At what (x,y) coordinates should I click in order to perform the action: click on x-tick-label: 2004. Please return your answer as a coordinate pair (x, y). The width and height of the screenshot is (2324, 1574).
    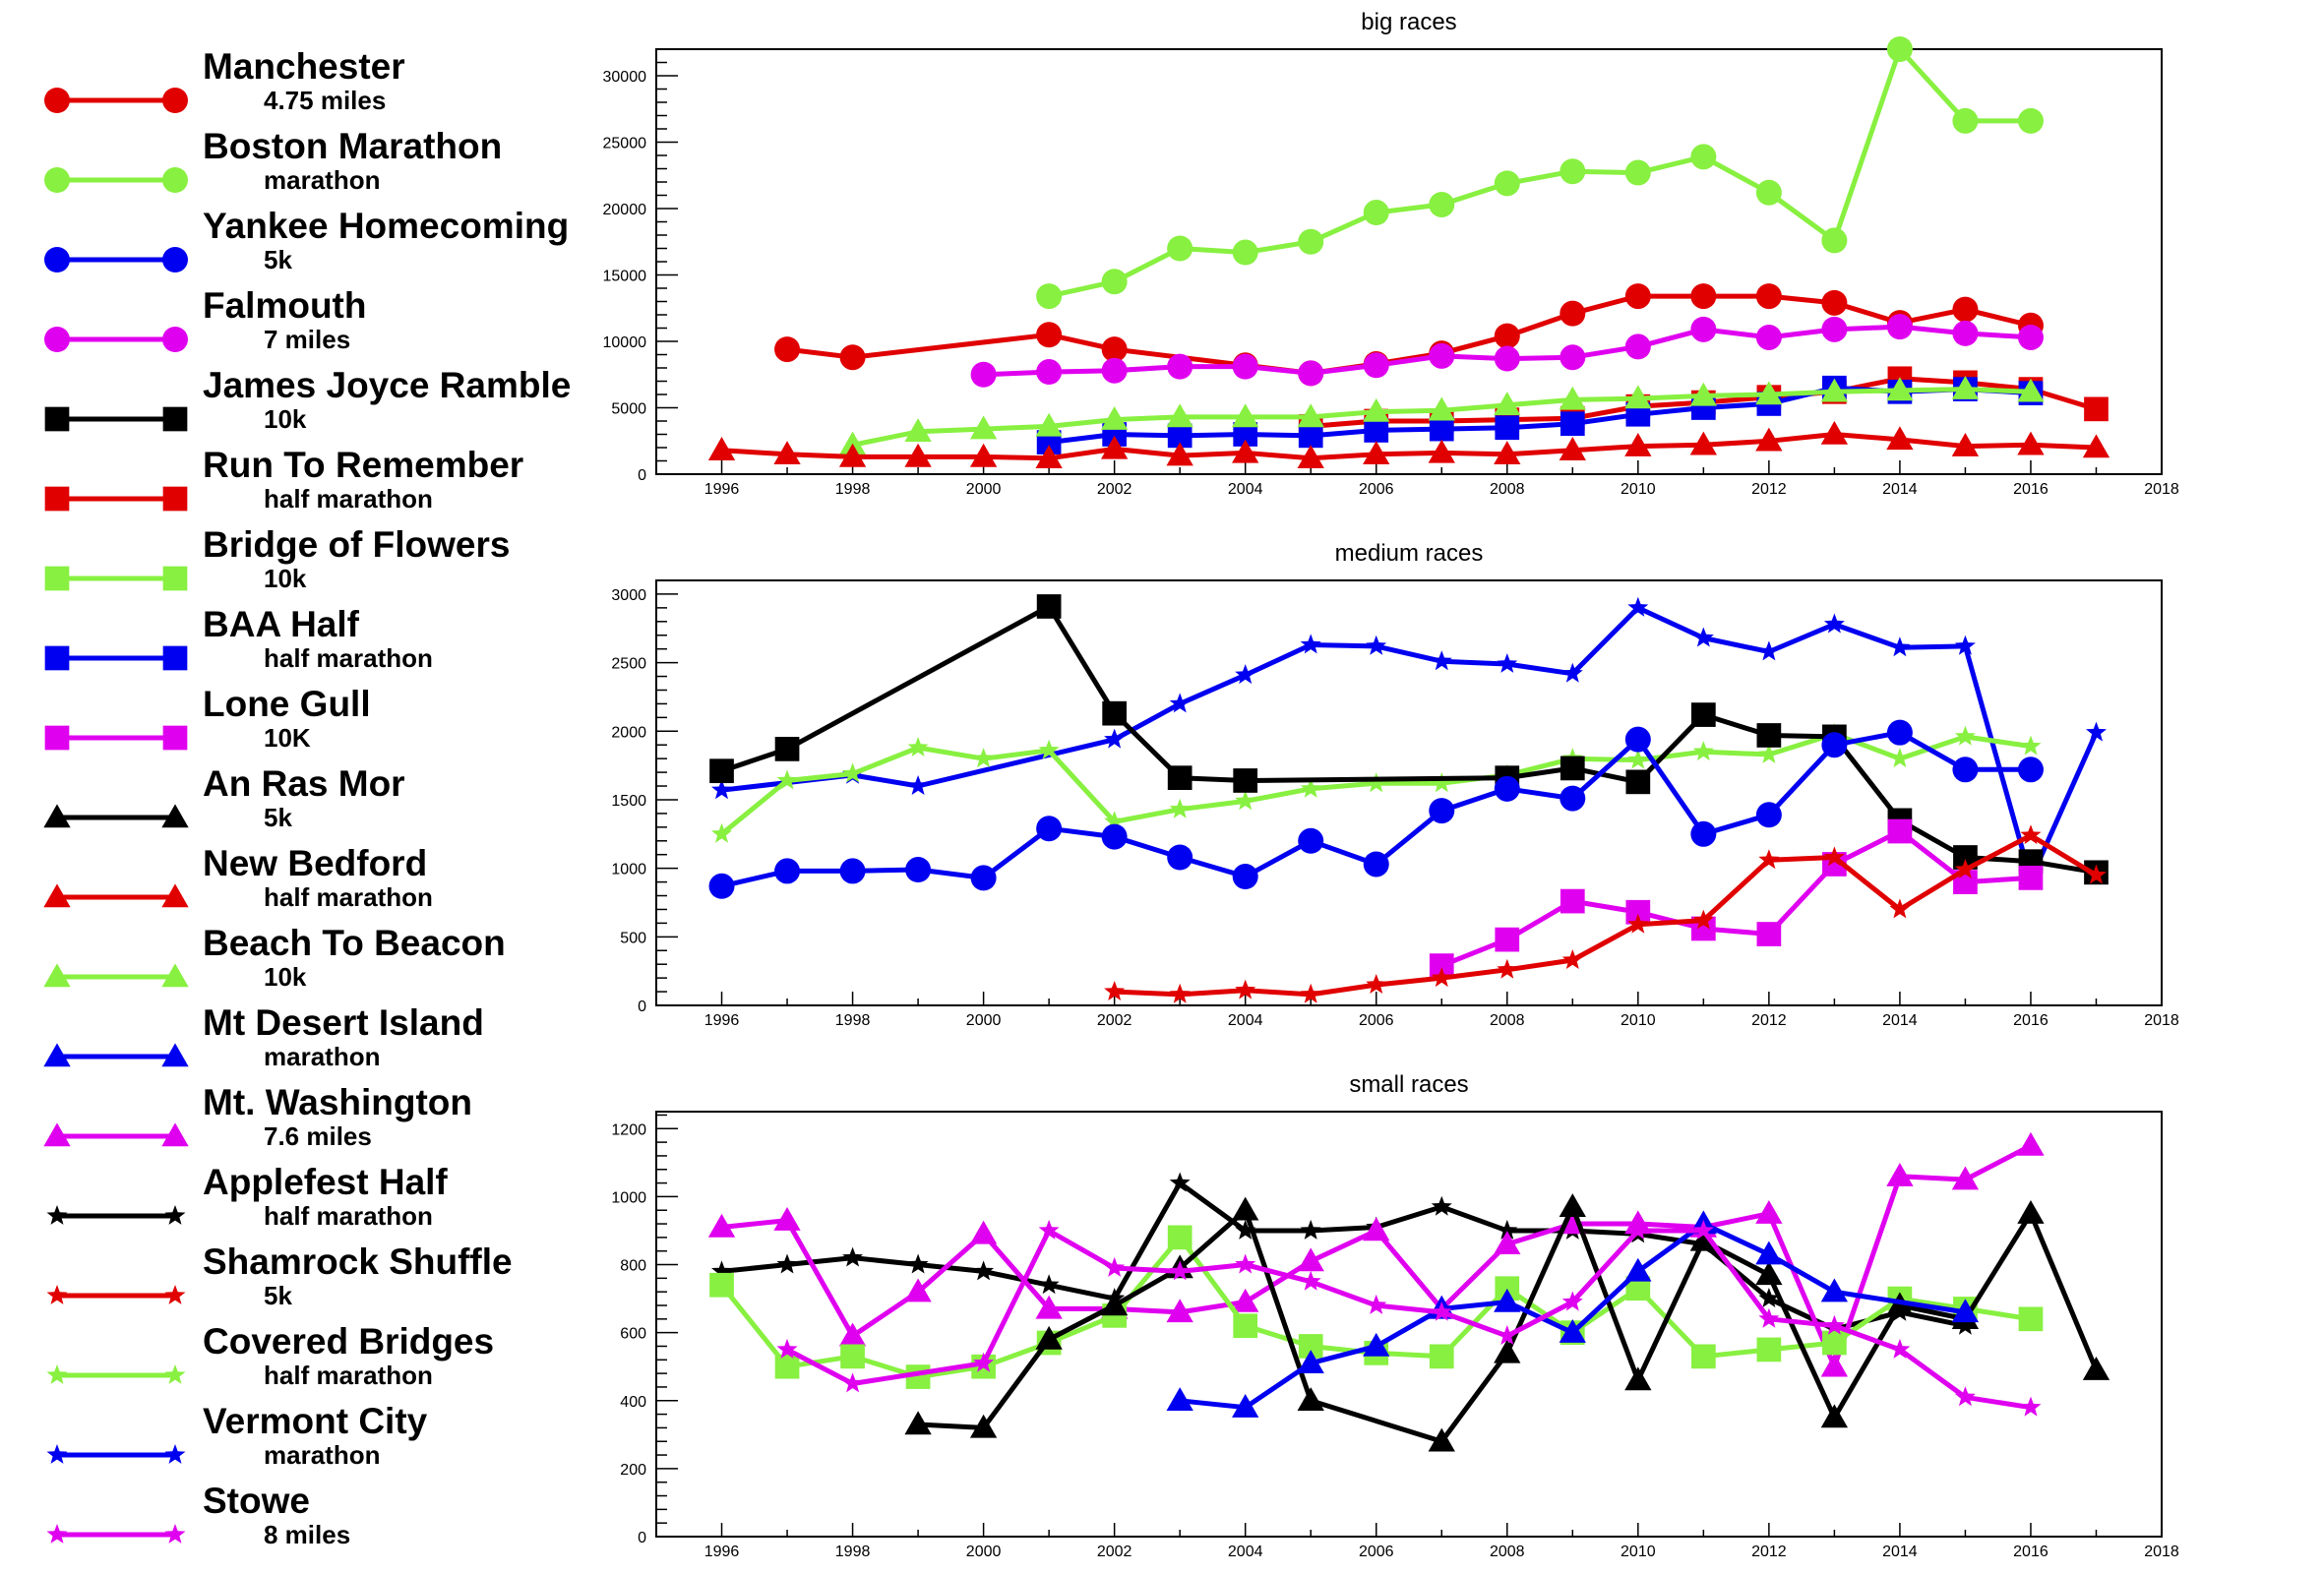
    Looking at the image, I should click on (1245, 1552).